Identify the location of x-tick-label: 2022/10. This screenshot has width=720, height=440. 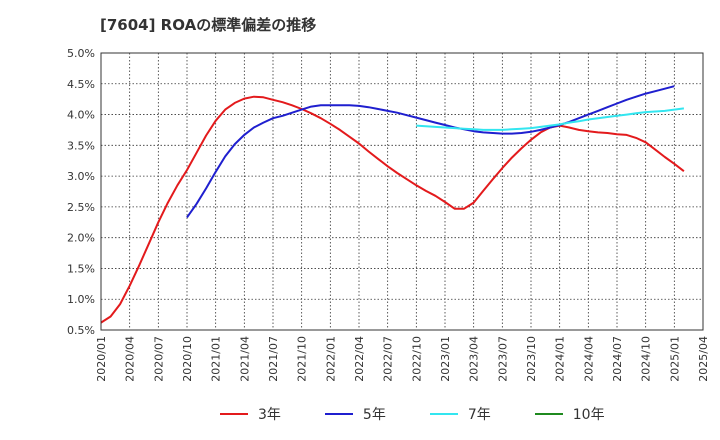
(416, 359).